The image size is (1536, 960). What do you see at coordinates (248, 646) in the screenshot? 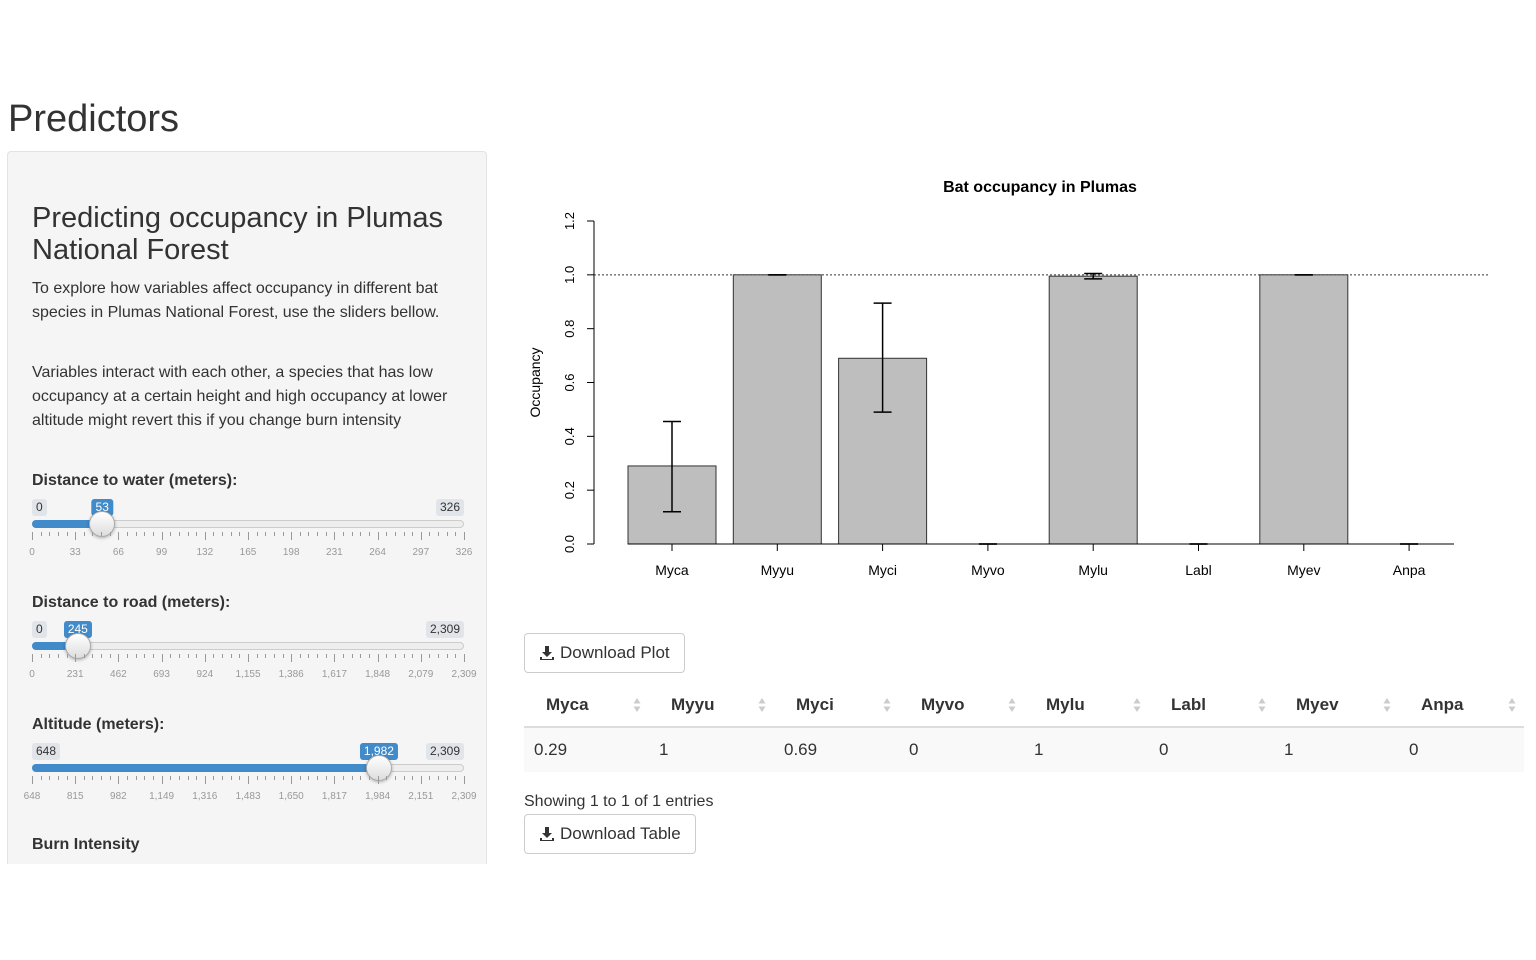
I see `slider-track` at bounding box center [248, 646].